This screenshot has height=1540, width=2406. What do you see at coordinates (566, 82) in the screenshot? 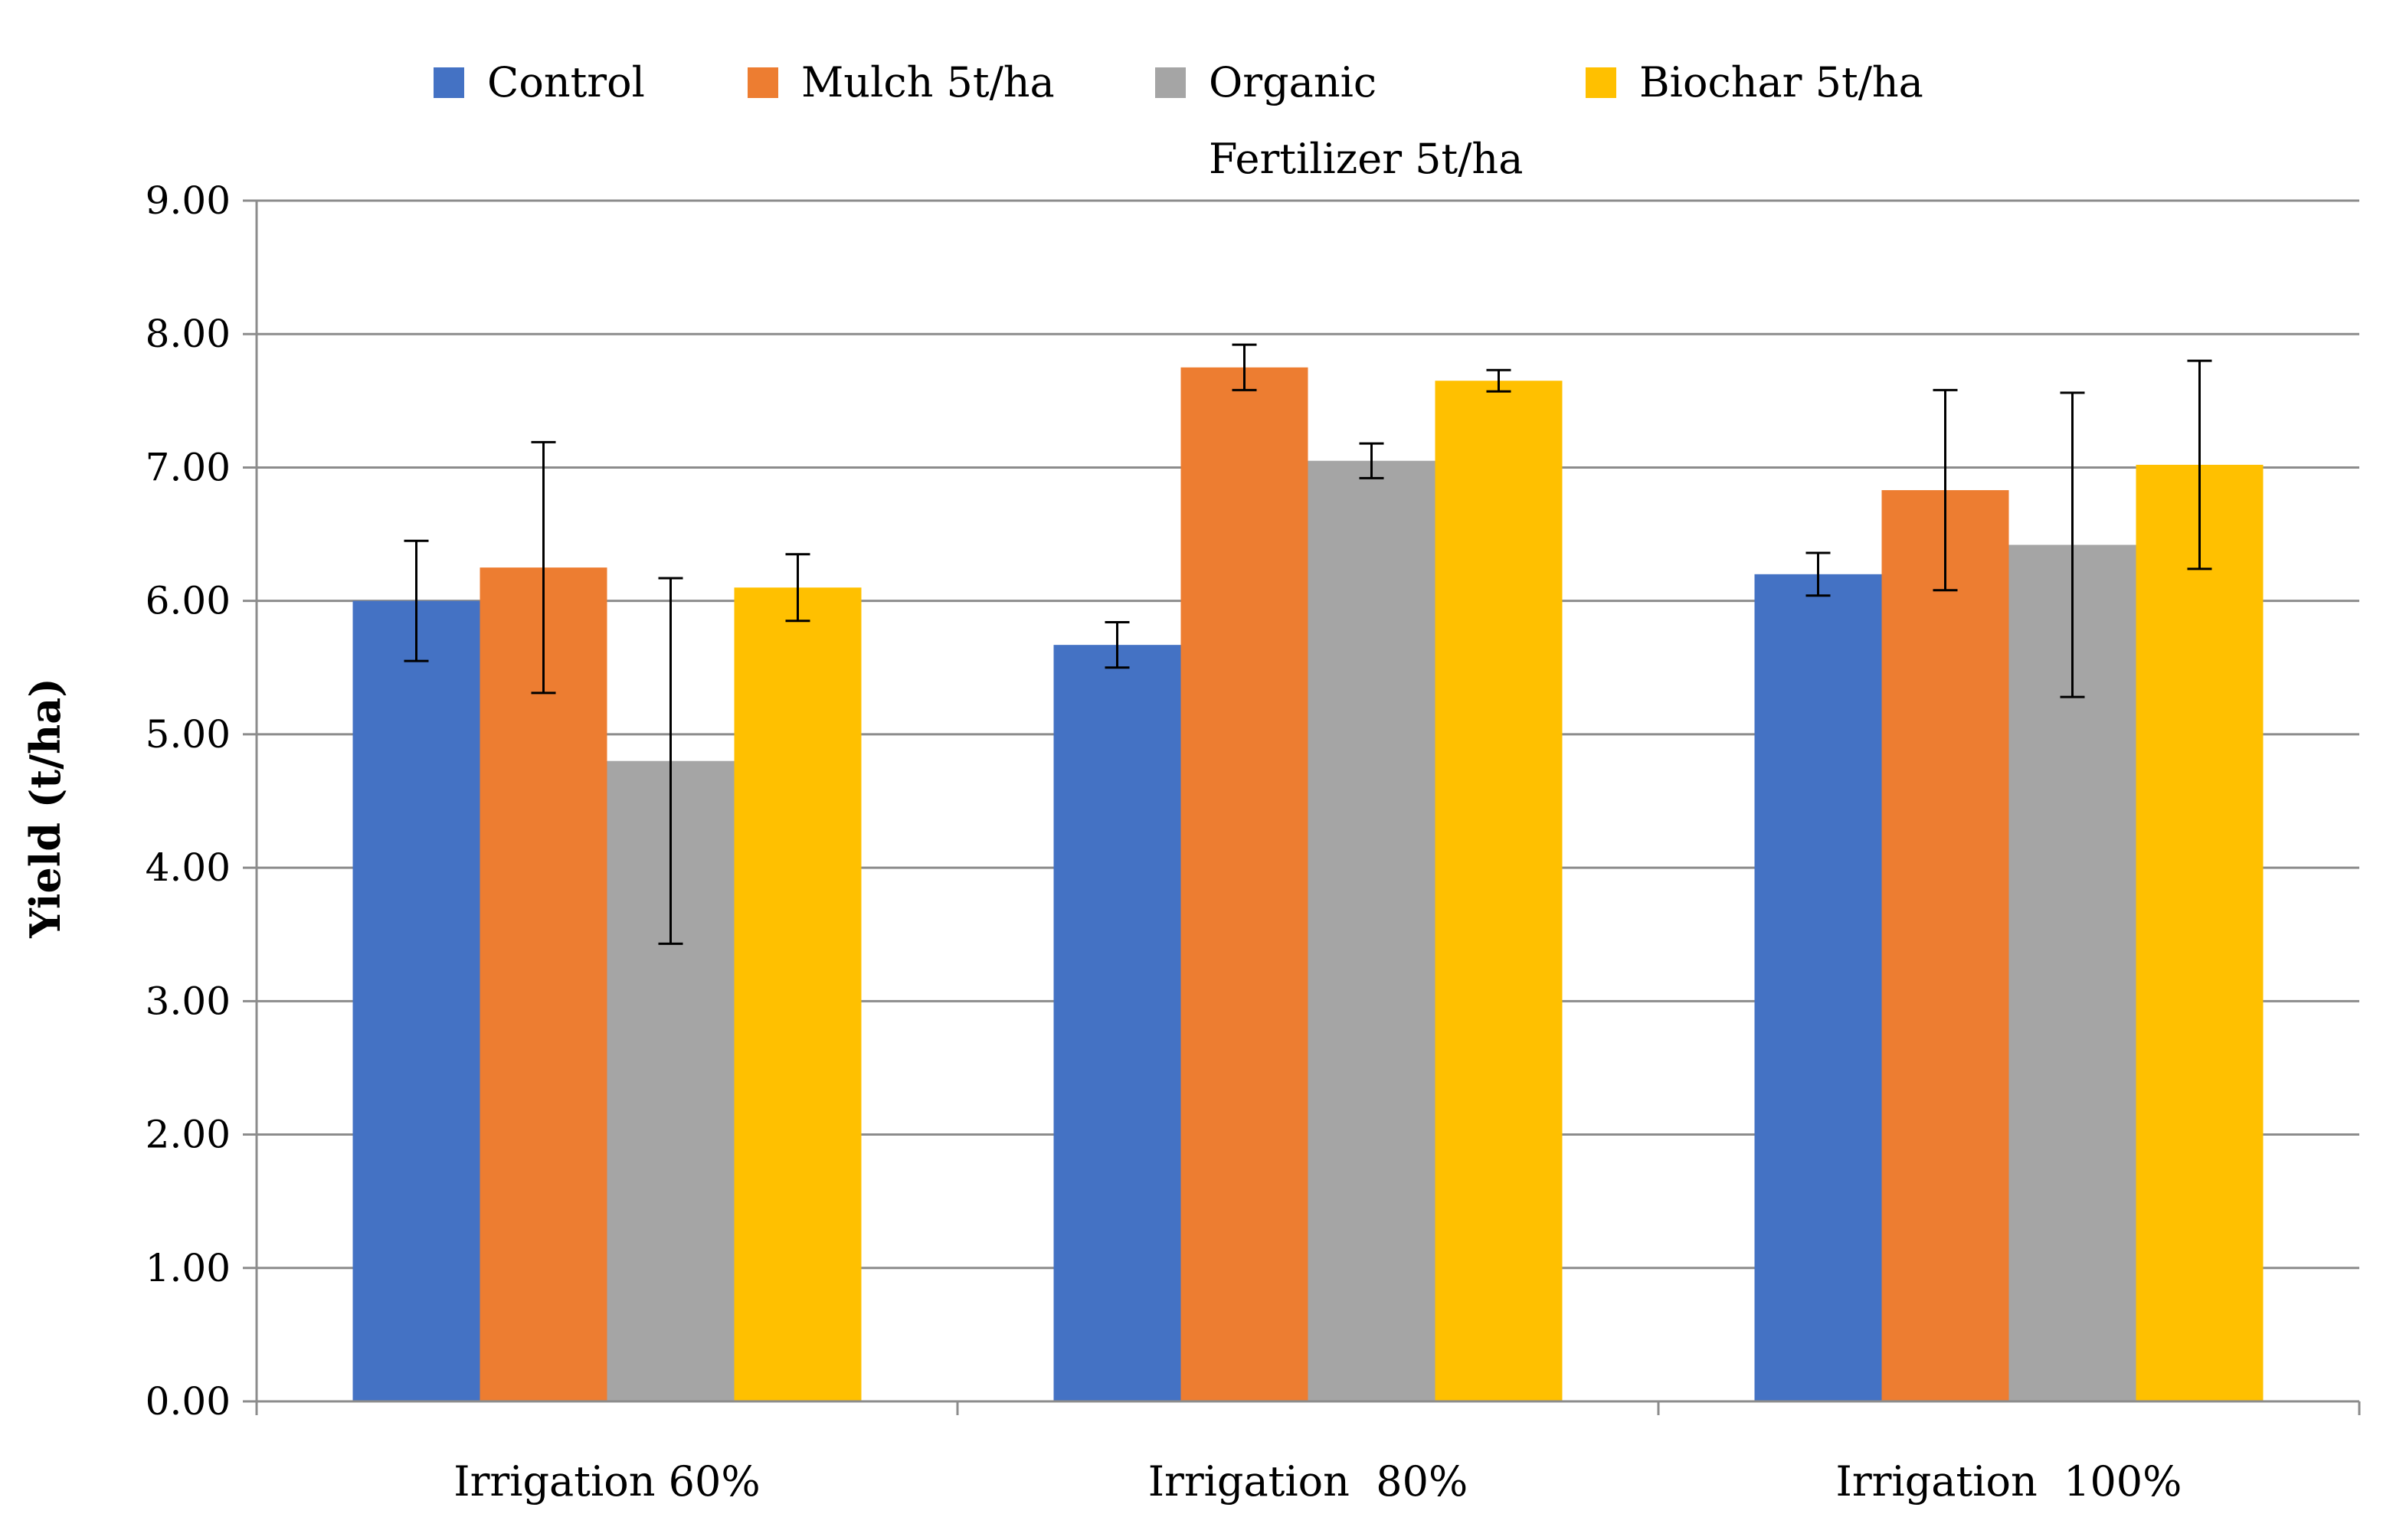
I see `legend-label: Control` at bounding box center [566, 82].